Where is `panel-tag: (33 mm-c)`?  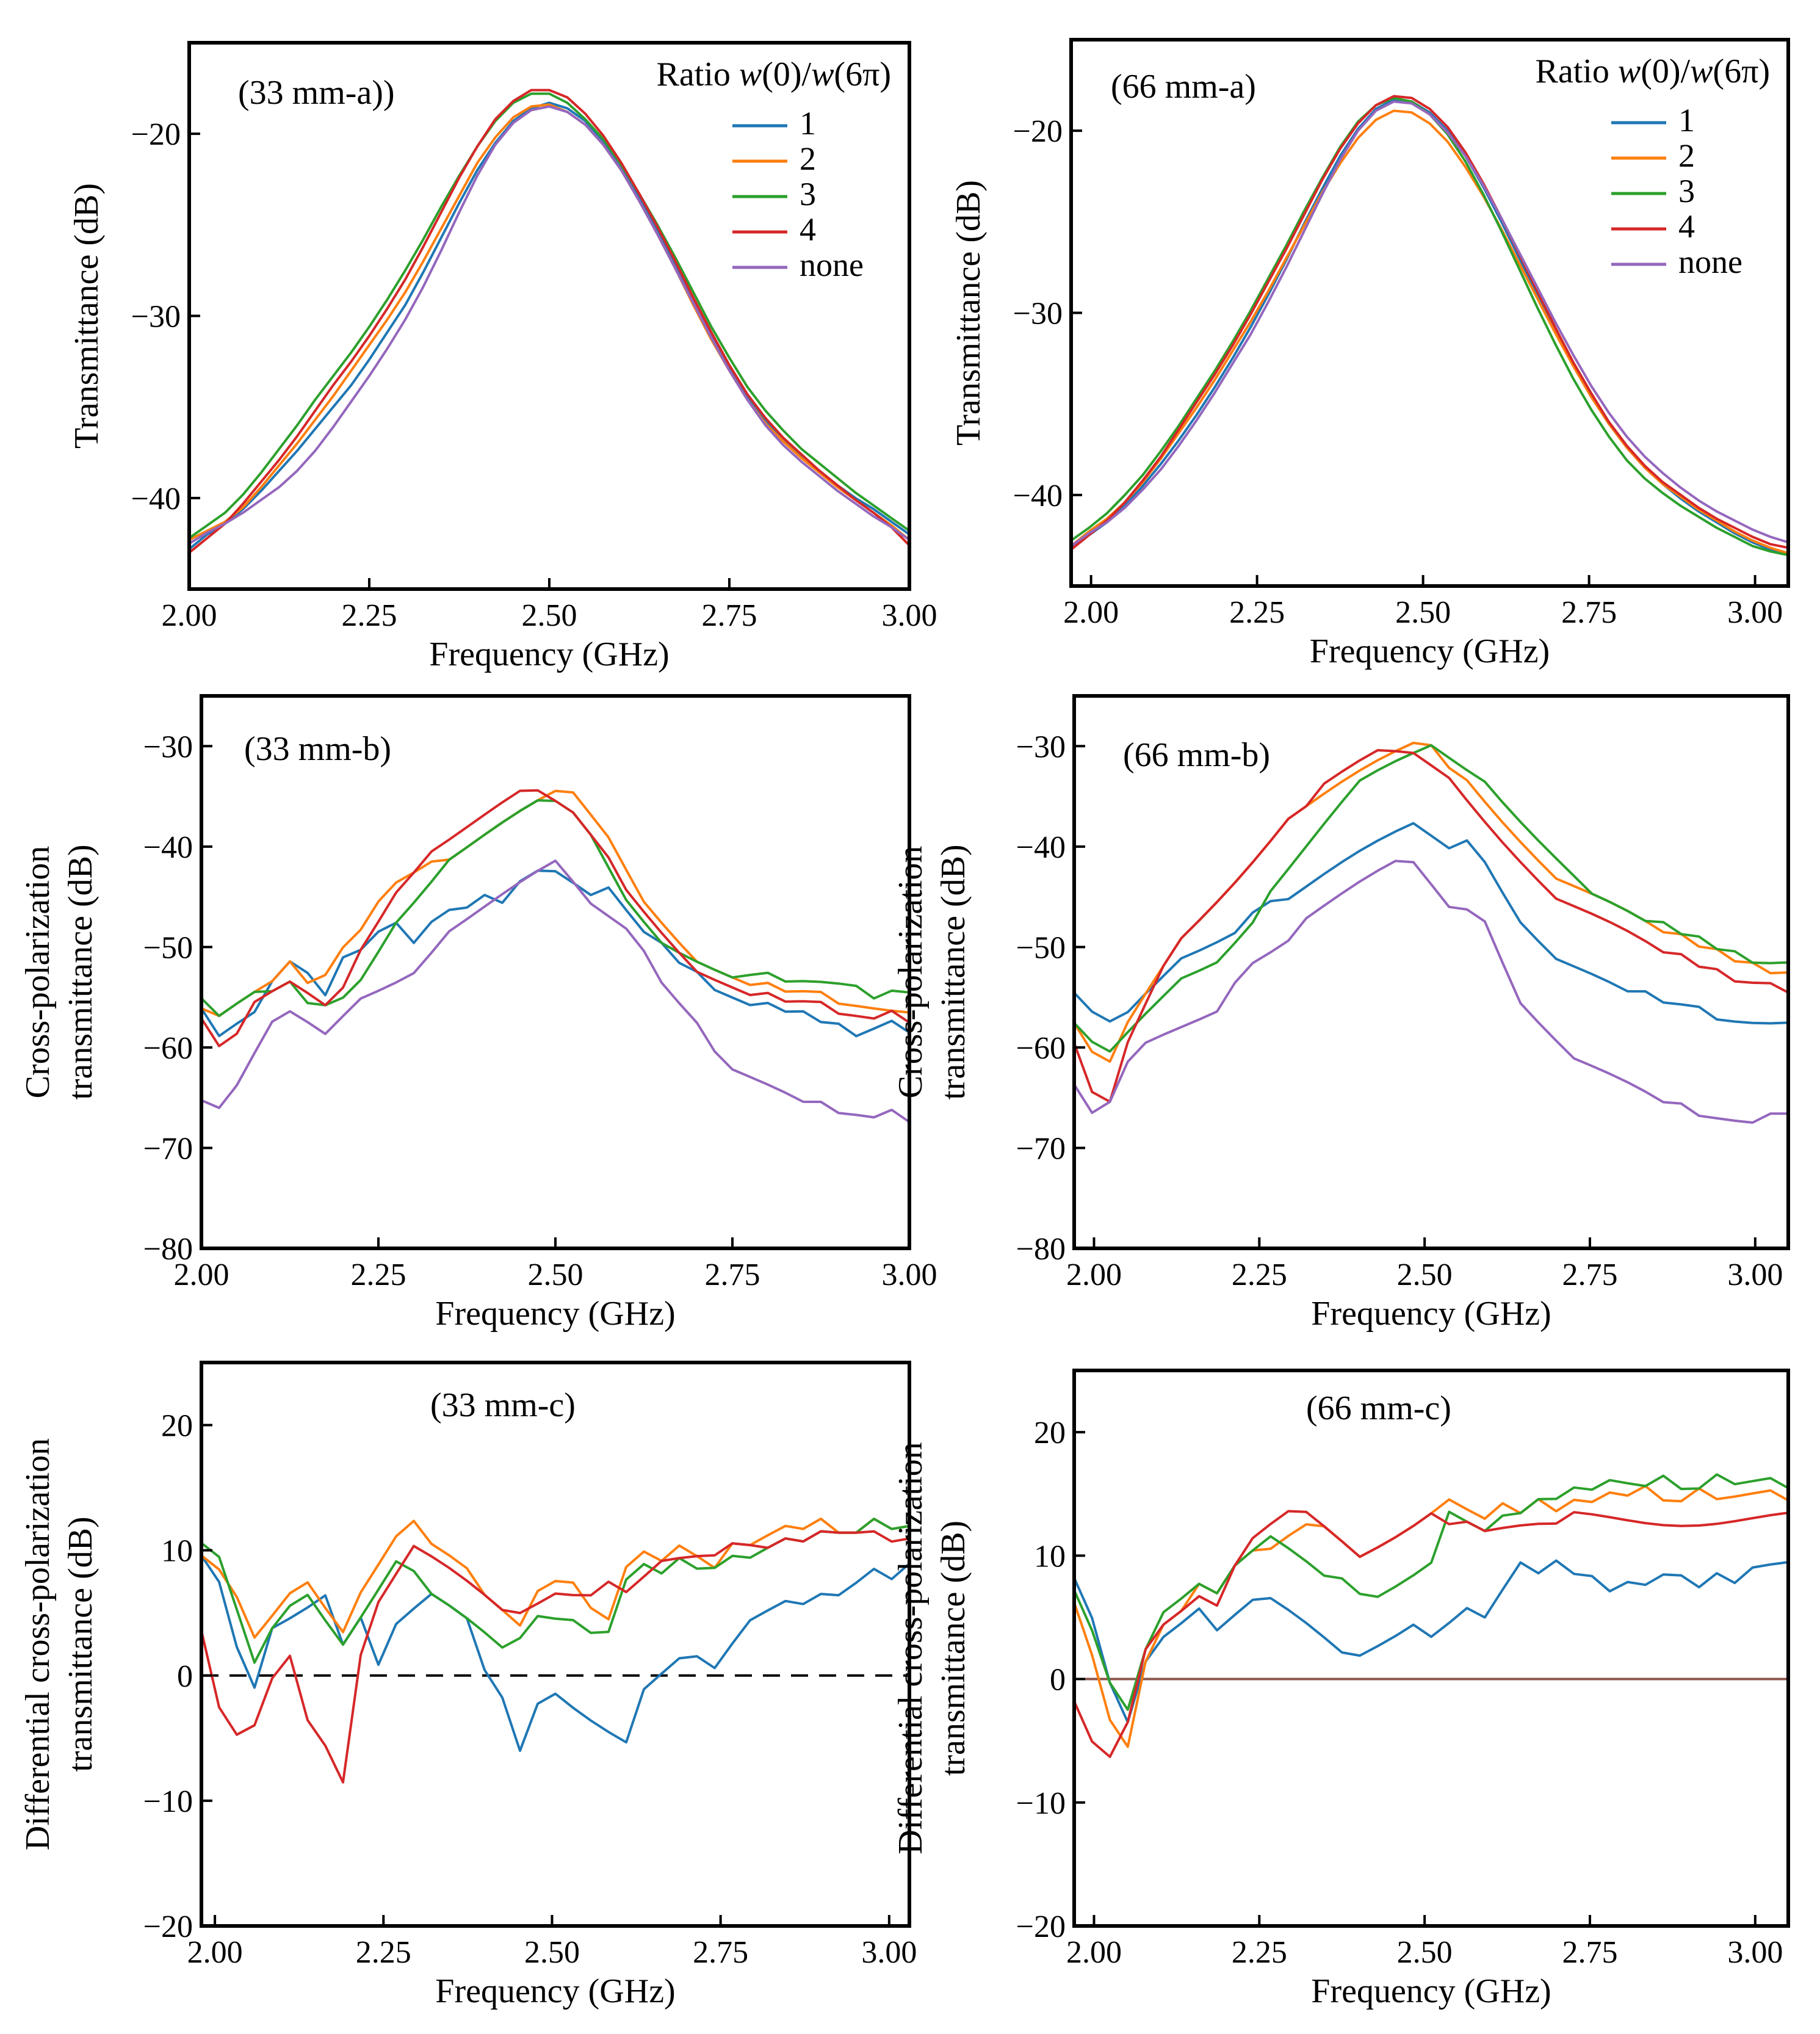 panel-tag: (33 mm-c) is located at coordinates (503, 1405).